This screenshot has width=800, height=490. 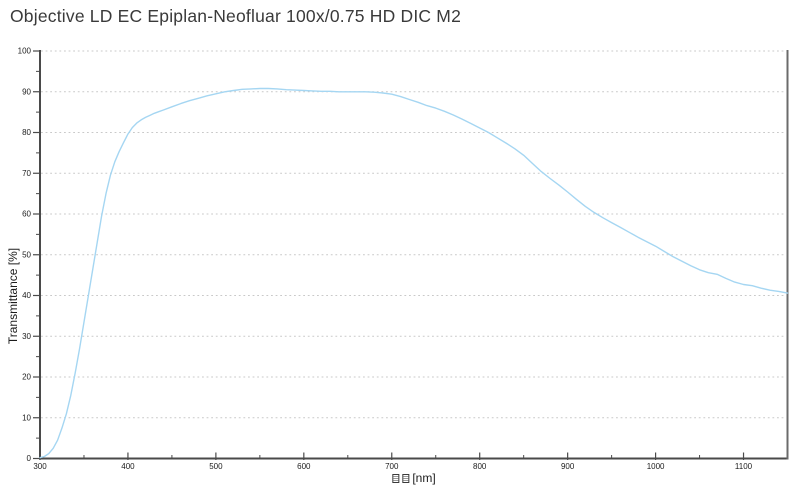 What do you see at coordinates (392, 466) in the screenshot?
I see `x-tick-label: 700` at bounding box center [392, 466].